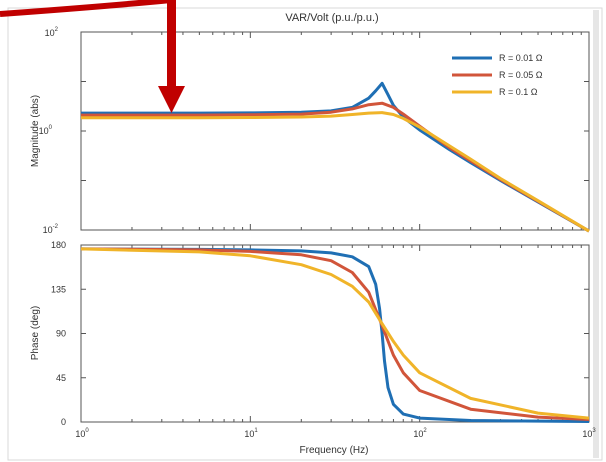  I want to click on phase-ytick-45: 45, so click(61, 378).